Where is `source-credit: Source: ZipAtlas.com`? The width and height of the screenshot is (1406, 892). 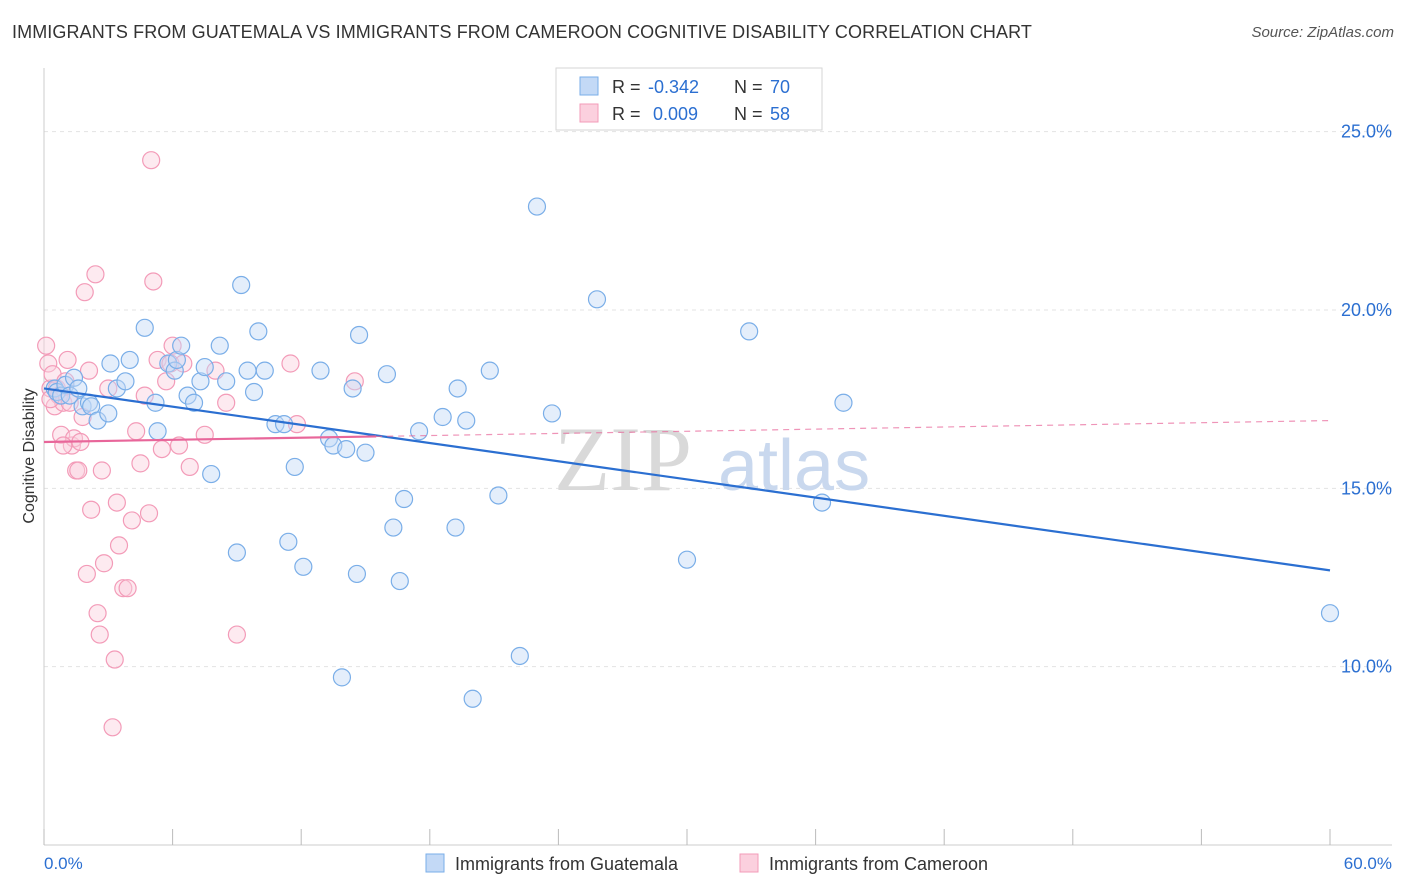
source-credit: Source: ZipAtlas.com is located at coordinates (1322, 32).